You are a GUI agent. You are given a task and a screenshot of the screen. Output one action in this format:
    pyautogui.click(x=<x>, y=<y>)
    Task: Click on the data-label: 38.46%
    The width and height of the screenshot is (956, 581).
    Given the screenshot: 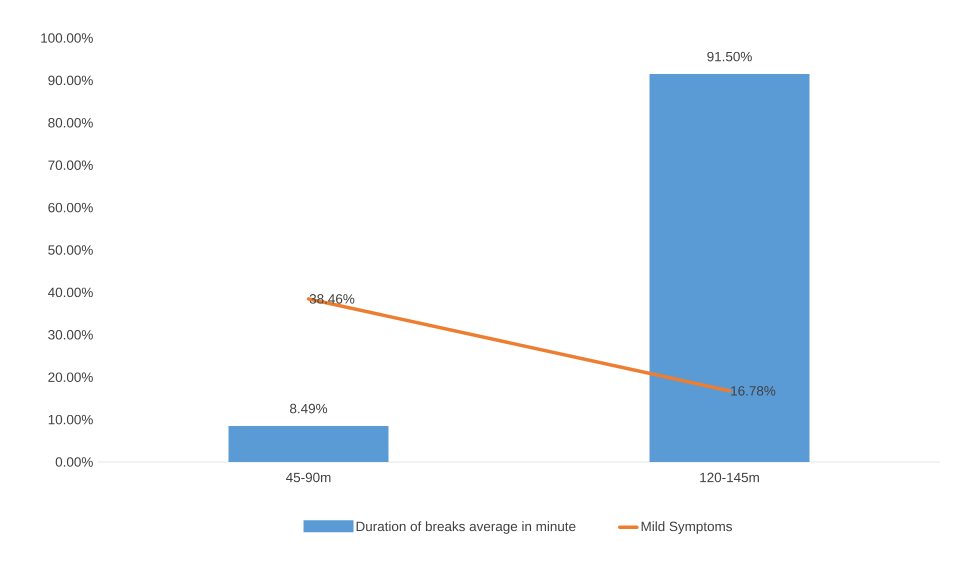 What is the action you would take?
    pyautogui.click(x=332, y=299)
    